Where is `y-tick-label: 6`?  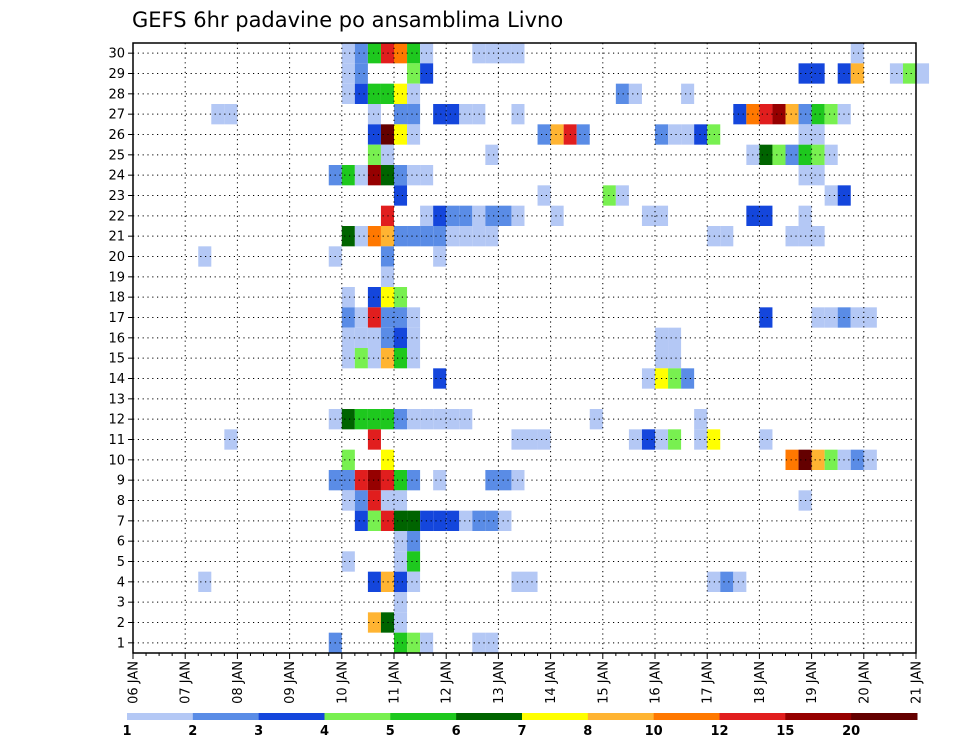
y-tick-label: 6 is located at coordinates (121, 542).